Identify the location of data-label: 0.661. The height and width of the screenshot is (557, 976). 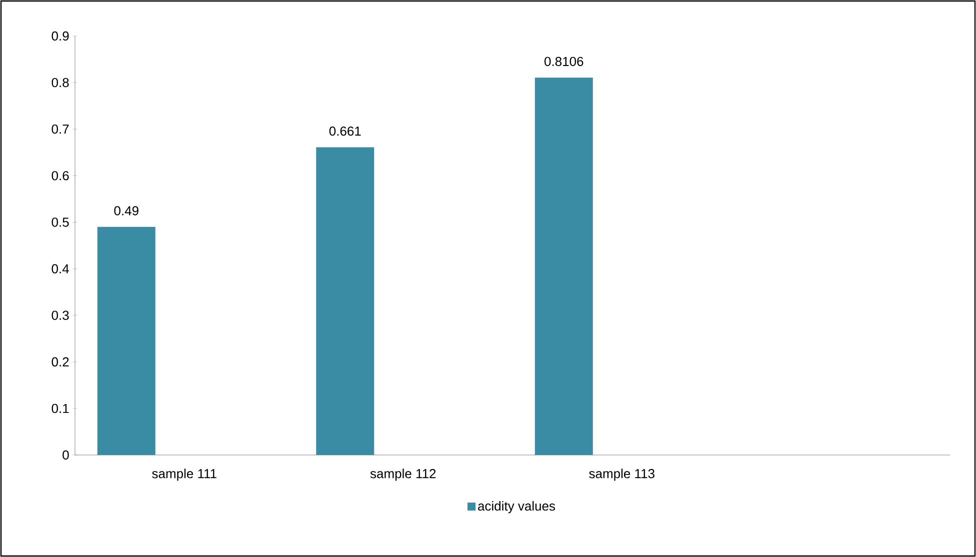
(345, 131).